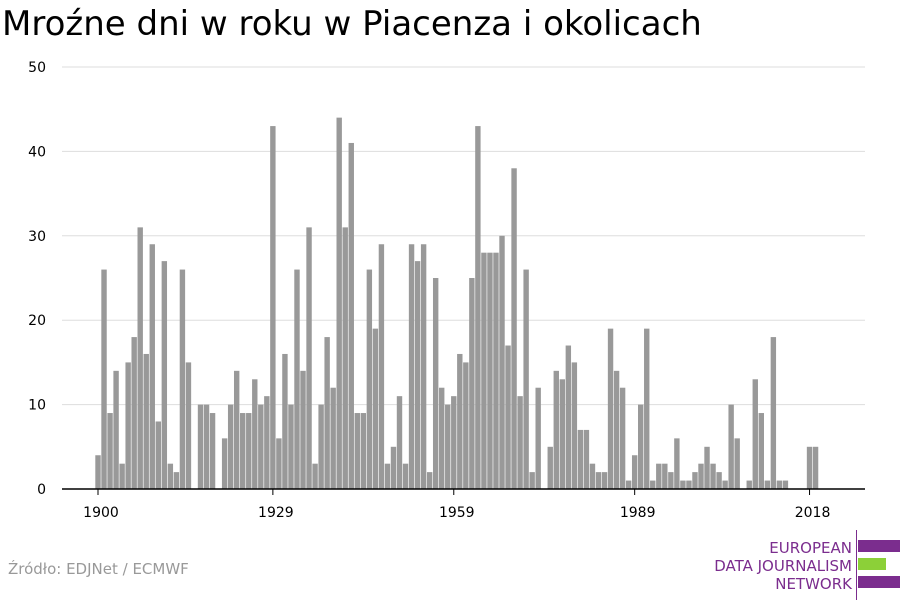 The image size is (900, 600). What do you see at coordinates (116, 429) in the screenshot?
I see `bar-1903` at bounding box center [116, 429].